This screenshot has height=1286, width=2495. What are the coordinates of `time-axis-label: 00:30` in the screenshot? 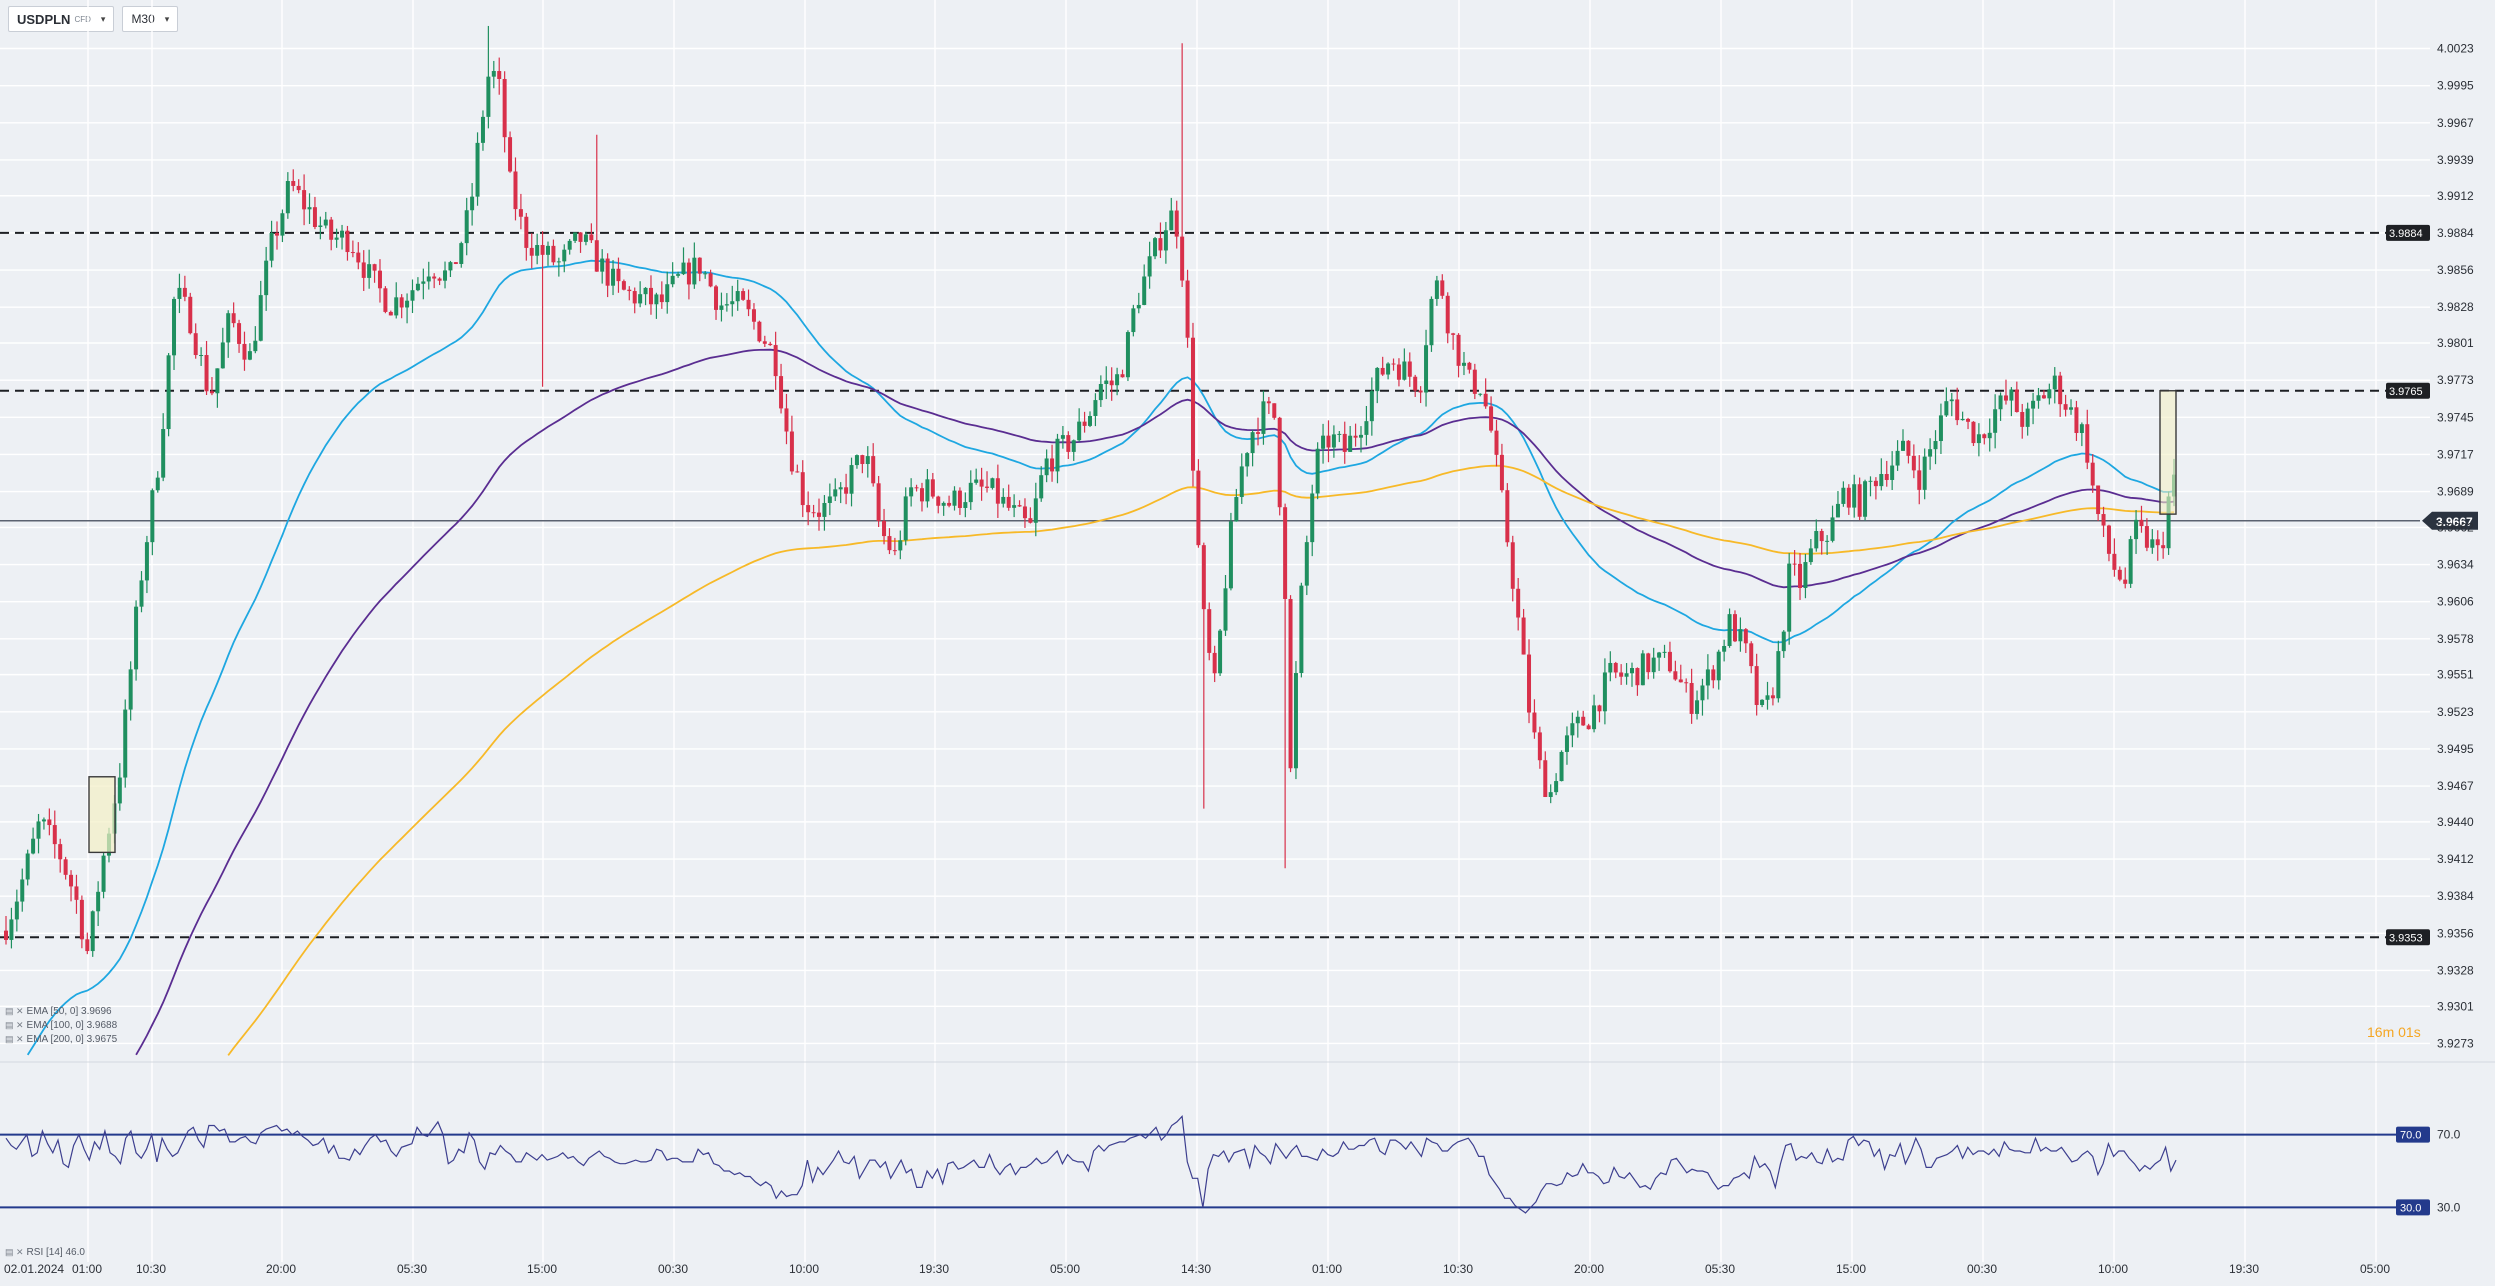 It's located at (673, 1269).